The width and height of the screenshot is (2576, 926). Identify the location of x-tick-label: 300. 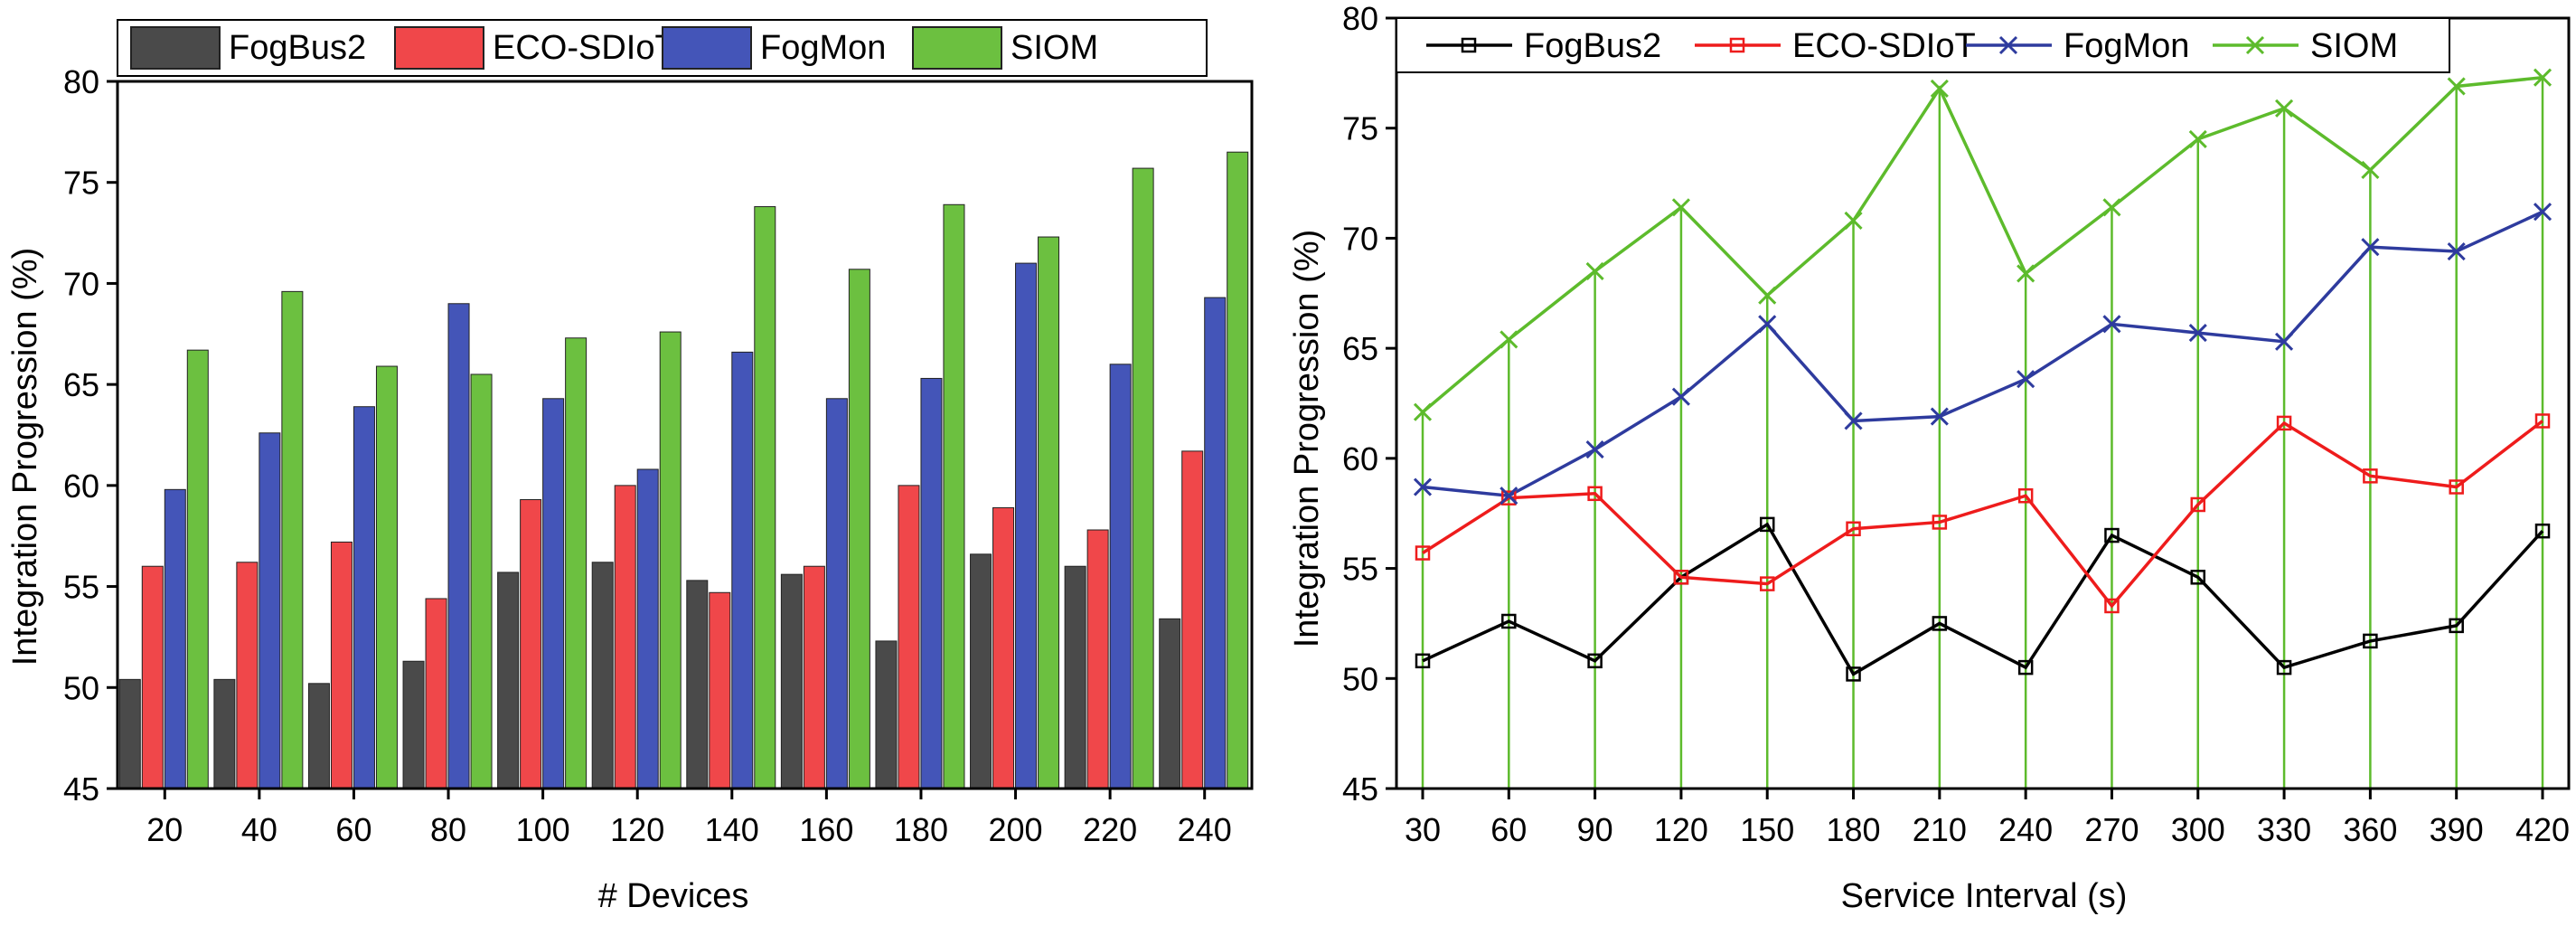
(2198, 829).